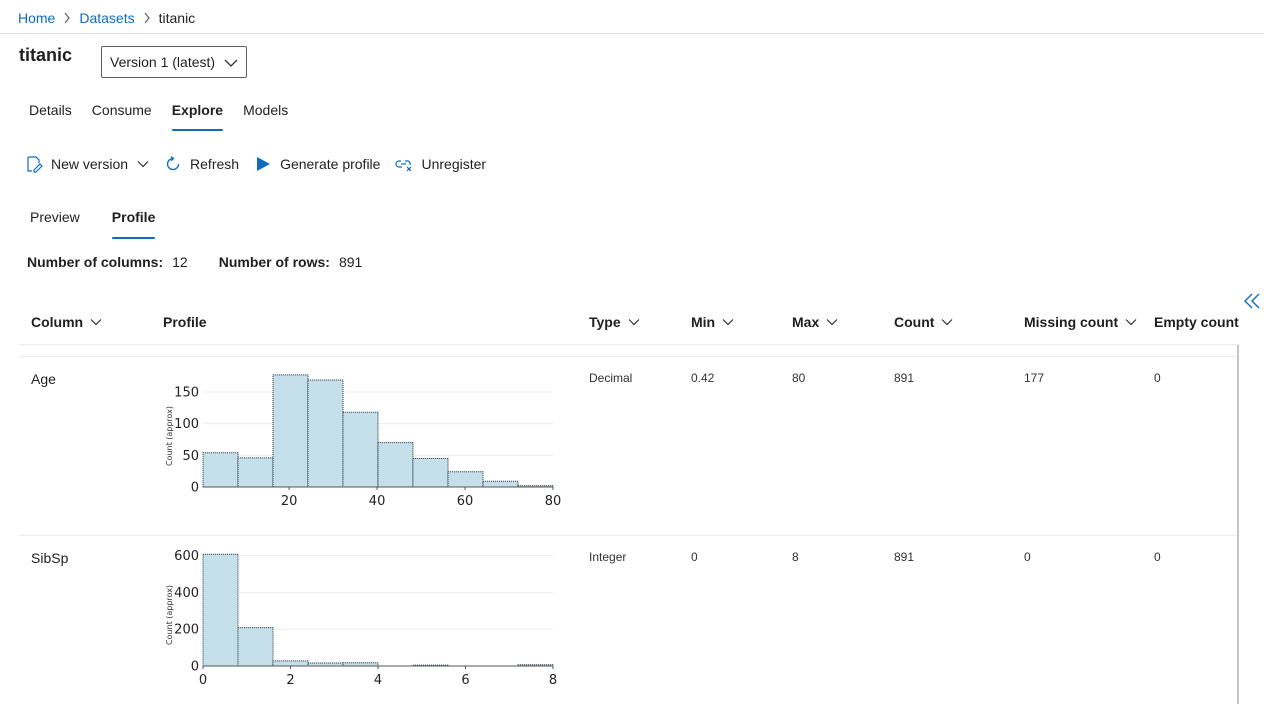 The width and height of the screenshot is (1264, 704). Describe the element at coordinates (186, 593) in the screenshot. I see `y-tick-label: 400` at that location.